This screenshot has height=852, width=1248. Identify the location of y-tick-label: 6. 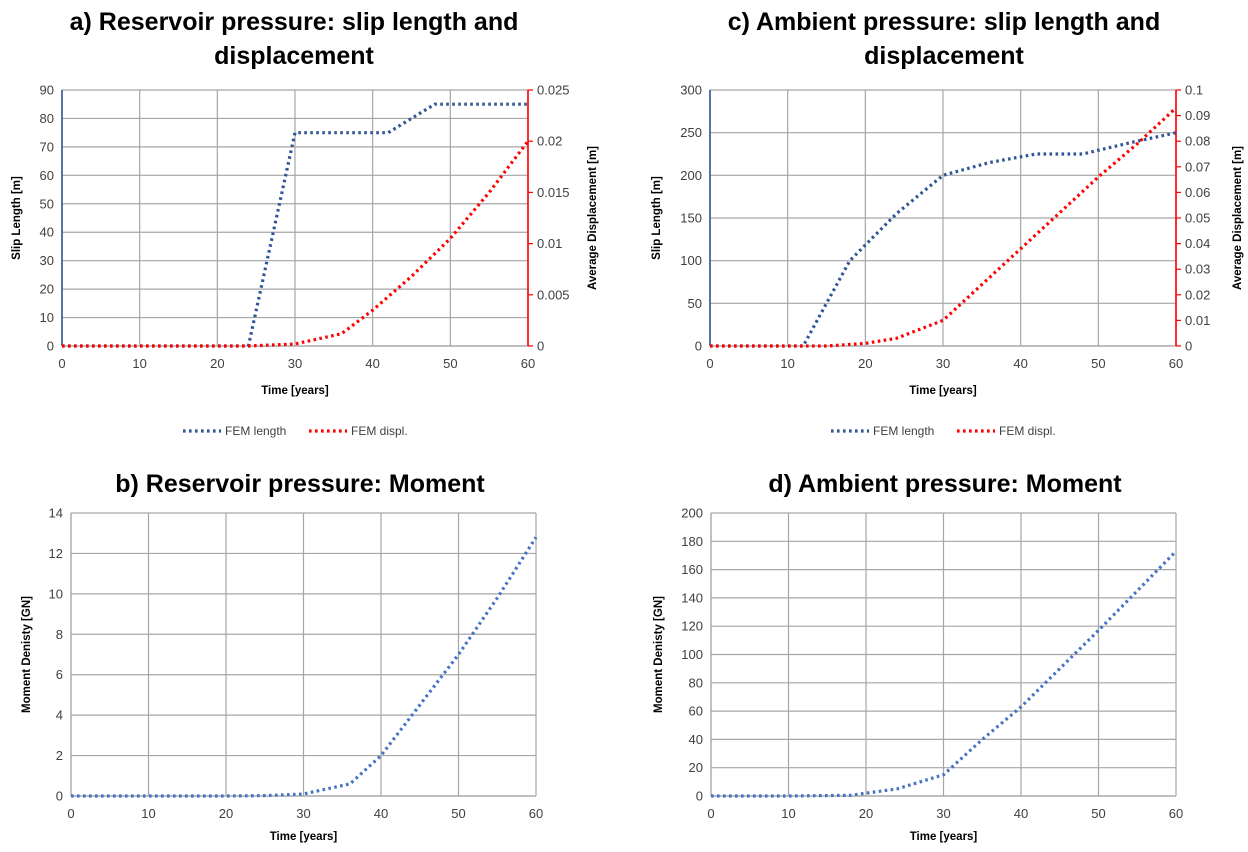
(59, 674).